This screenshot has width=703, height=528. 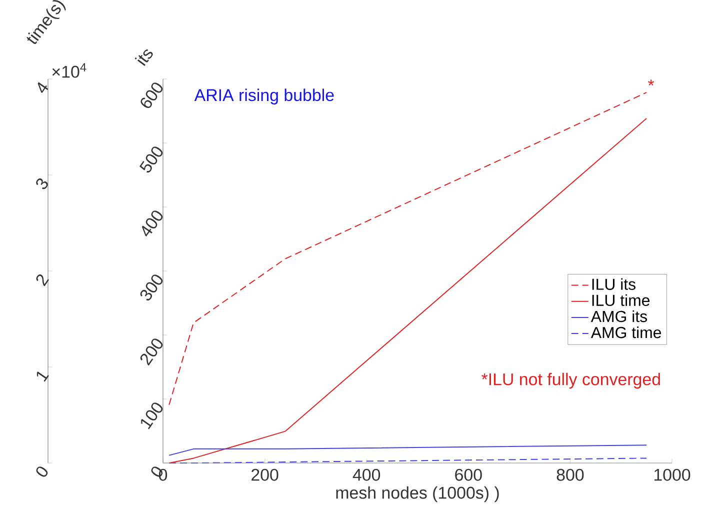 I want to click on y2-tick-label: 3, so click(x=42, y=184).